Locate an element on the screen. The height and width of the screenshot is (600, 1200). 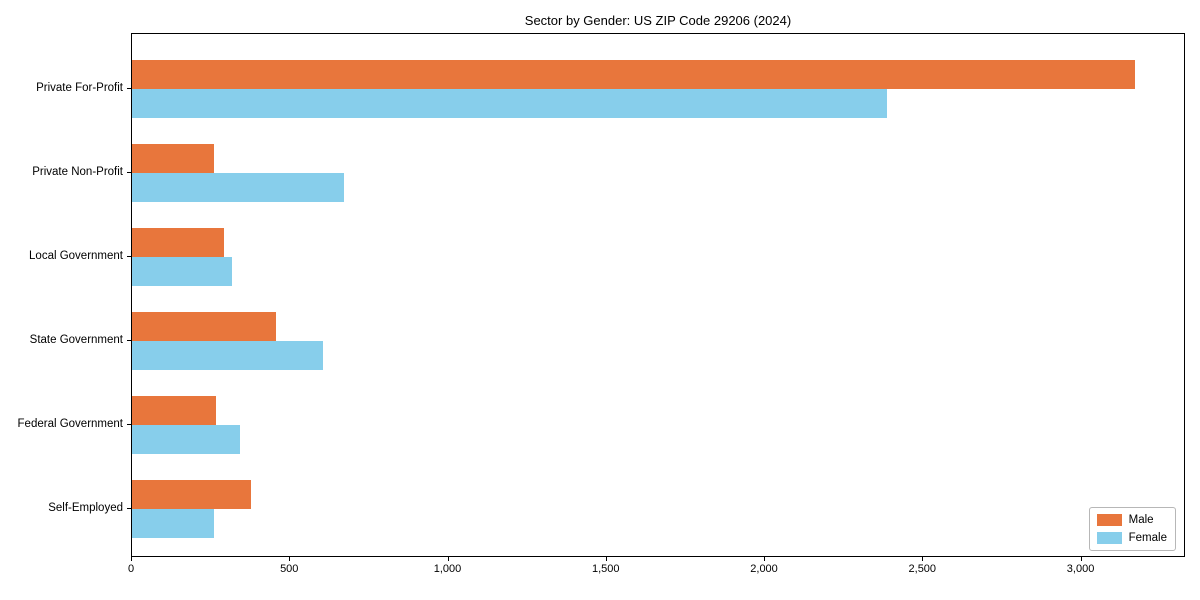
female-swatch is located at coordinates (1109, 538).